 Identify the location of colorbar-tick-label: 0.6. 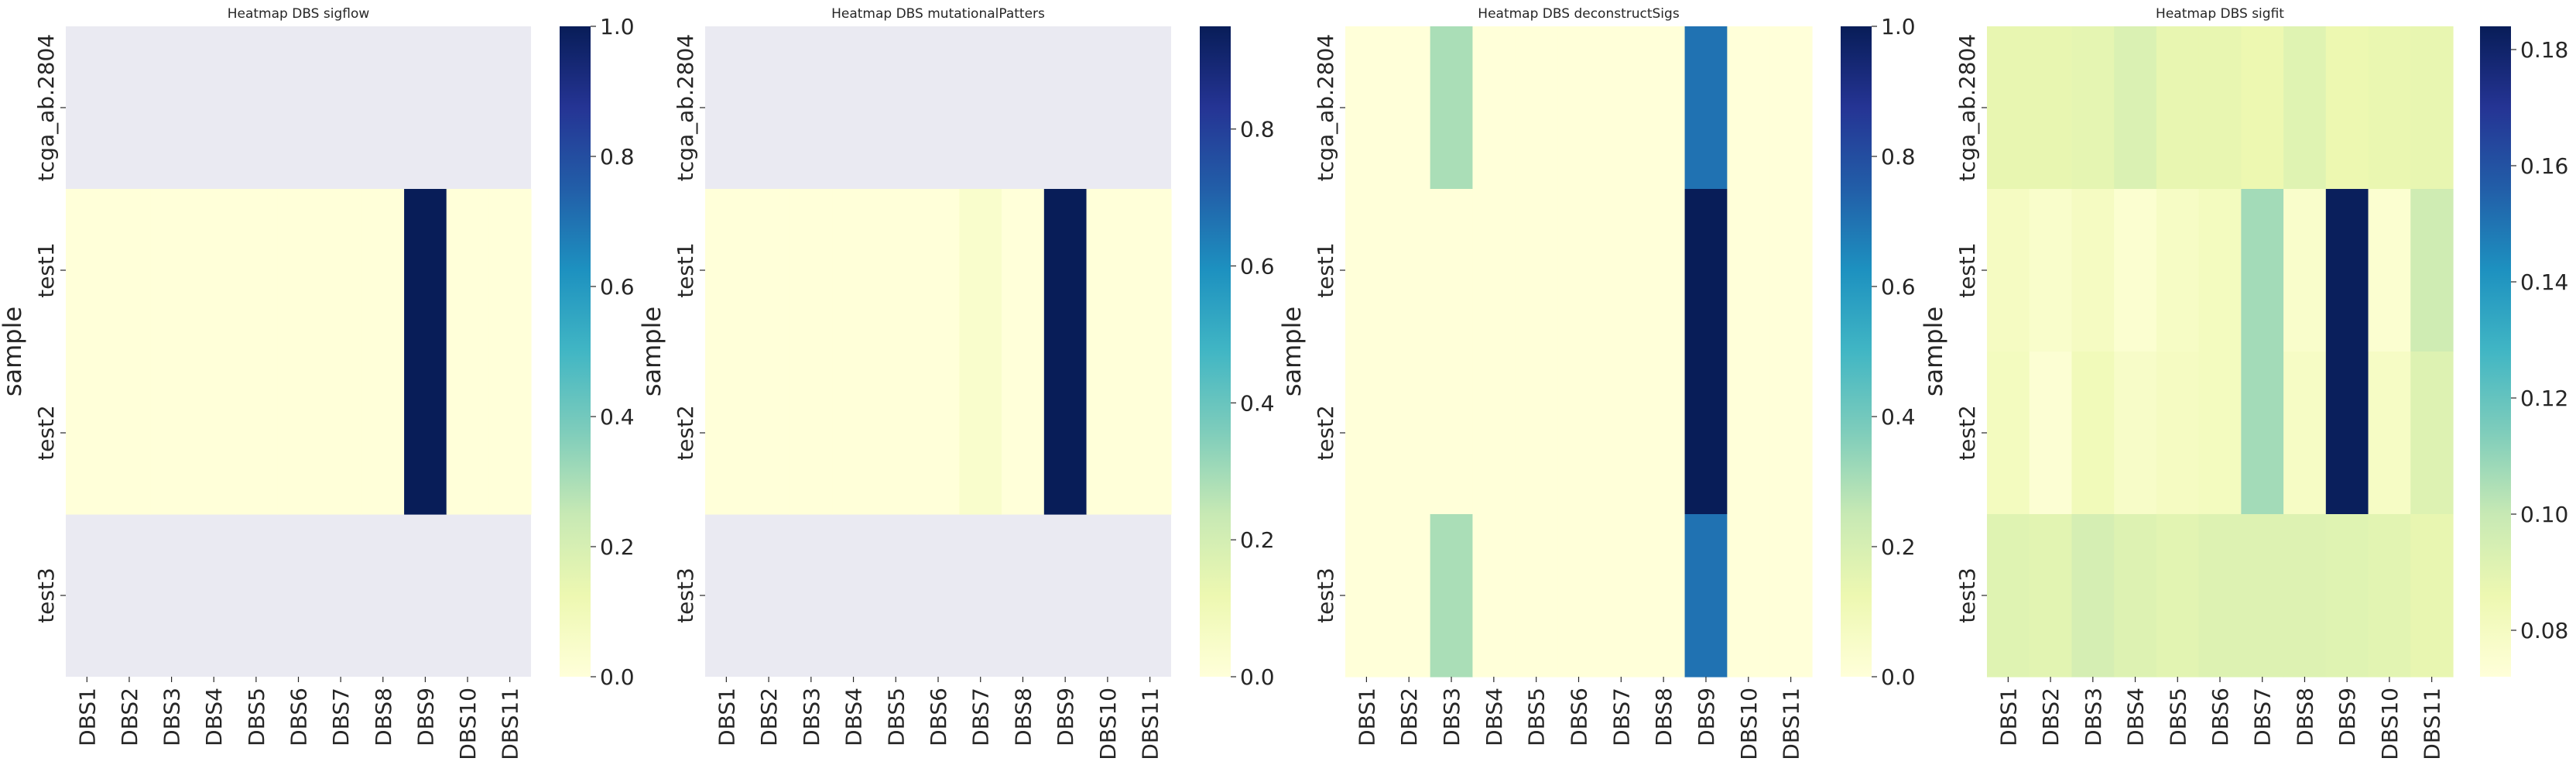
(617, 287).